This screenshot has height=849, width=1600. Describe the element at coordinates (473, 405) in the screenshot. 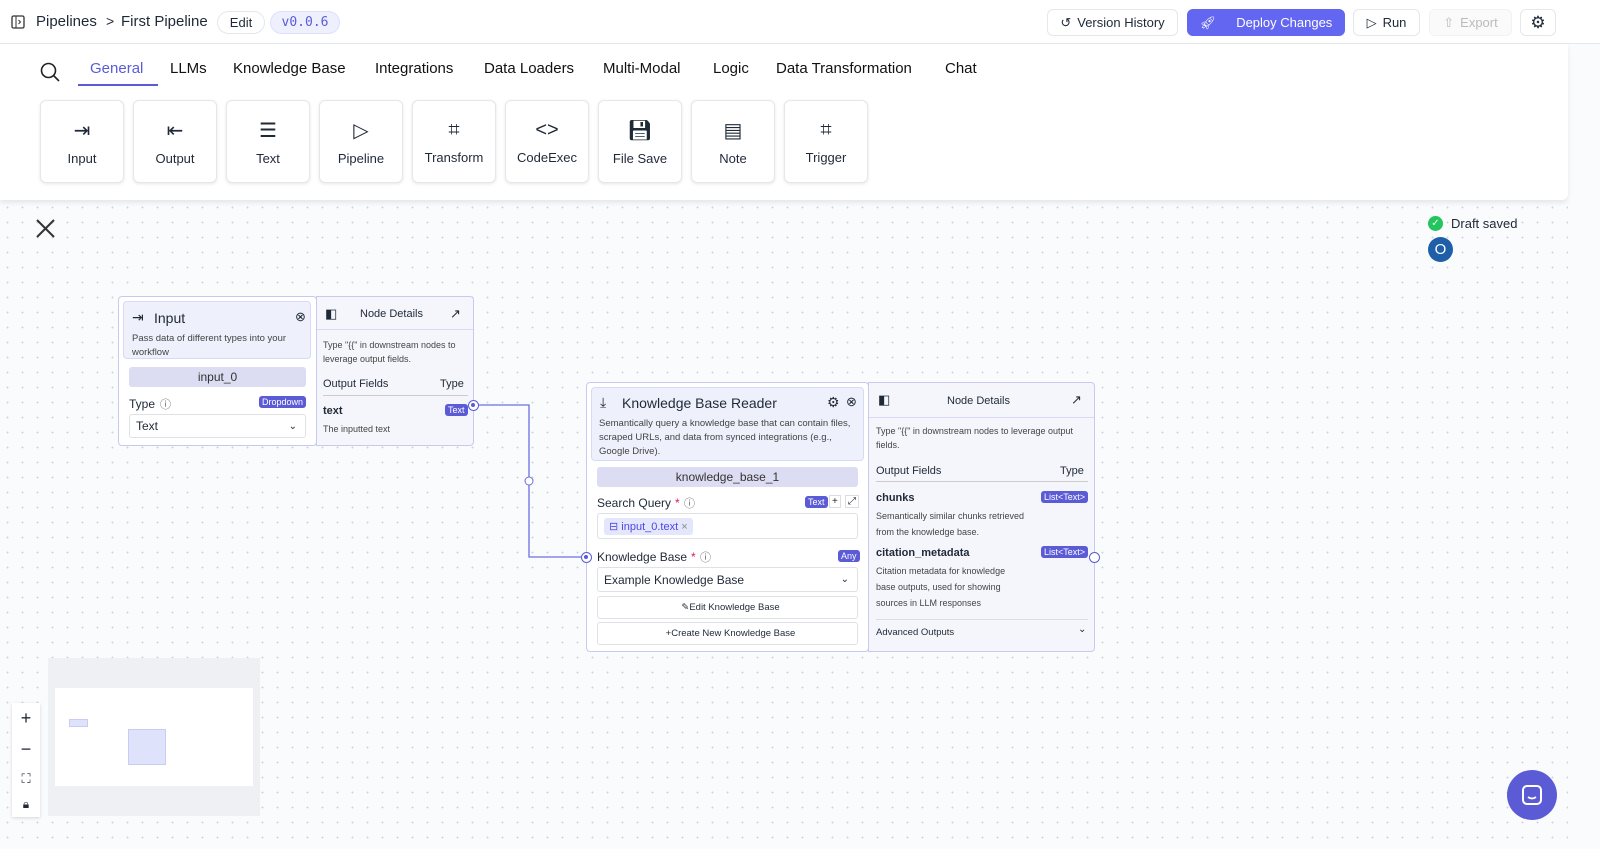

I see `output-handle` at that location.